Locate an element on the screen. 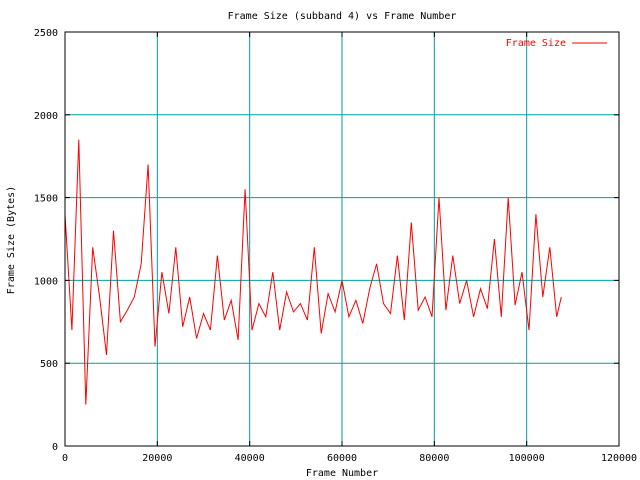  x-axis-label: Frame Number is located at coordinates (342, 473).